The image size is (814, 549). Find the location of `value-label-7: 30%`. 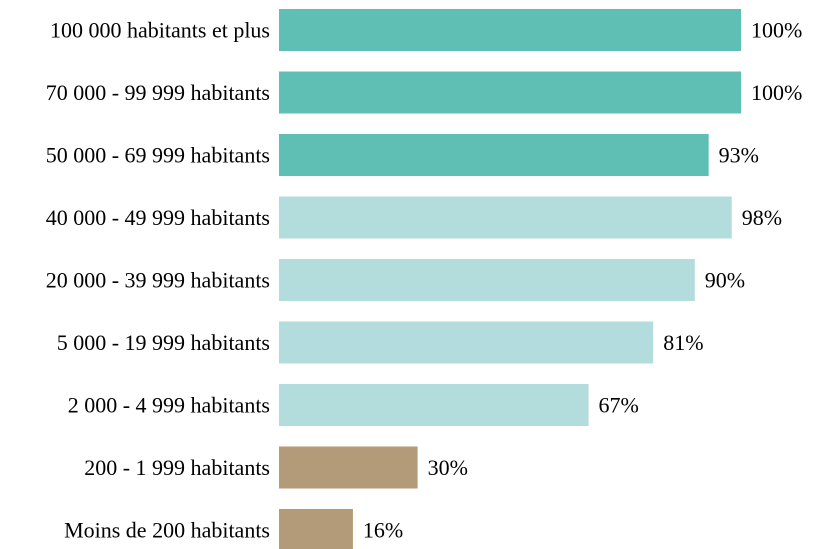

value-label-7: 30% is located at coordinates (448, 467).